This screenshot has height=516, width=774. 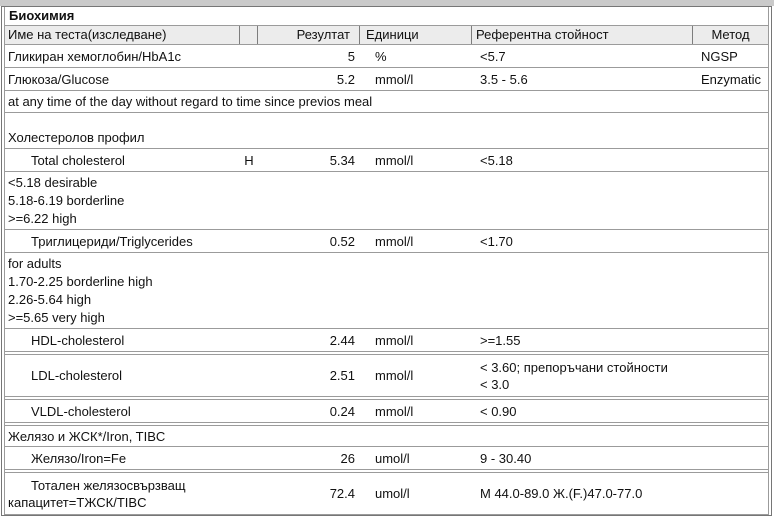 I want to click on test-row: HDL-cholesterol 2.44 mmol/l >=1.55, so click(x=386, y=340).